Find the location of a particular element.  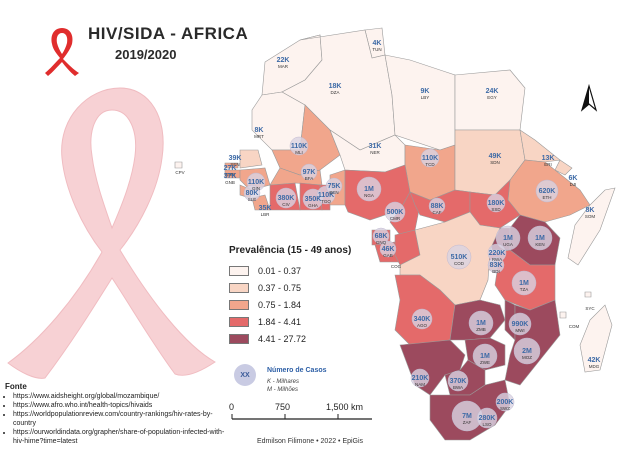

cases-label-bfa: 97K is located at coordinates (309, 172).